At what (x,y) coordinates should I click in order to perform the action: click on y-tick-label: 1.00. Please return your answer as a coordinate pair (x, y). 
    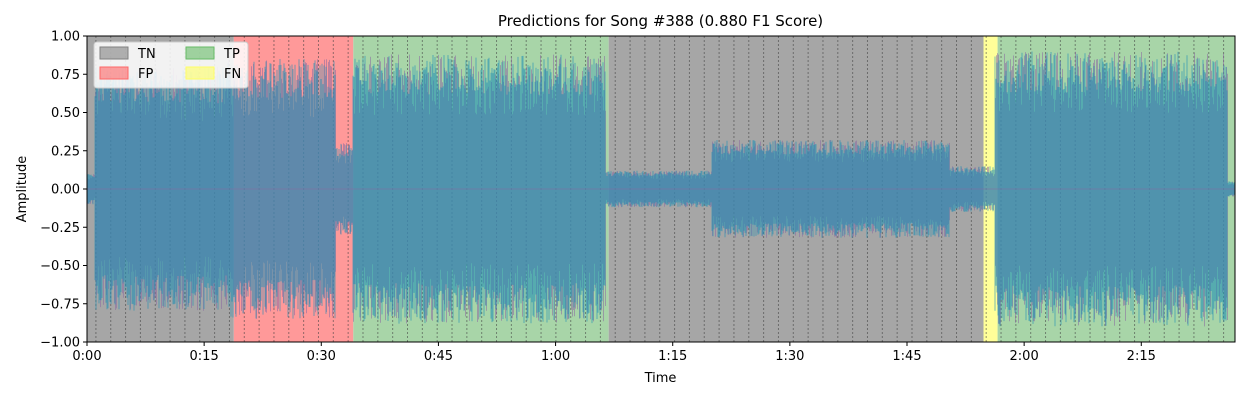
    Looking at the image, I should click on (65, 37).